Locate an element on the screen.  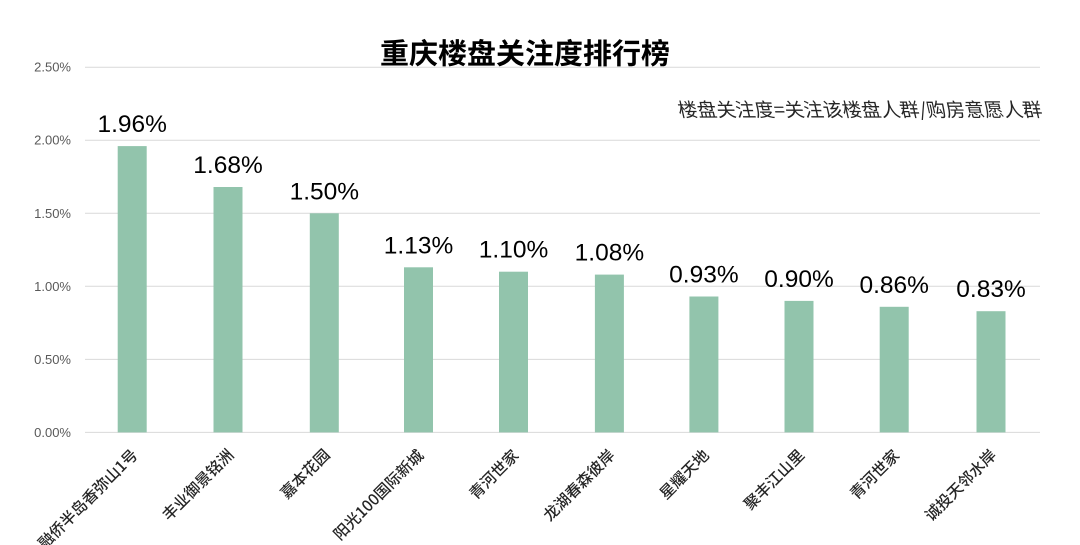
svg-text: 0.86% is located at coordinates (893, 285).